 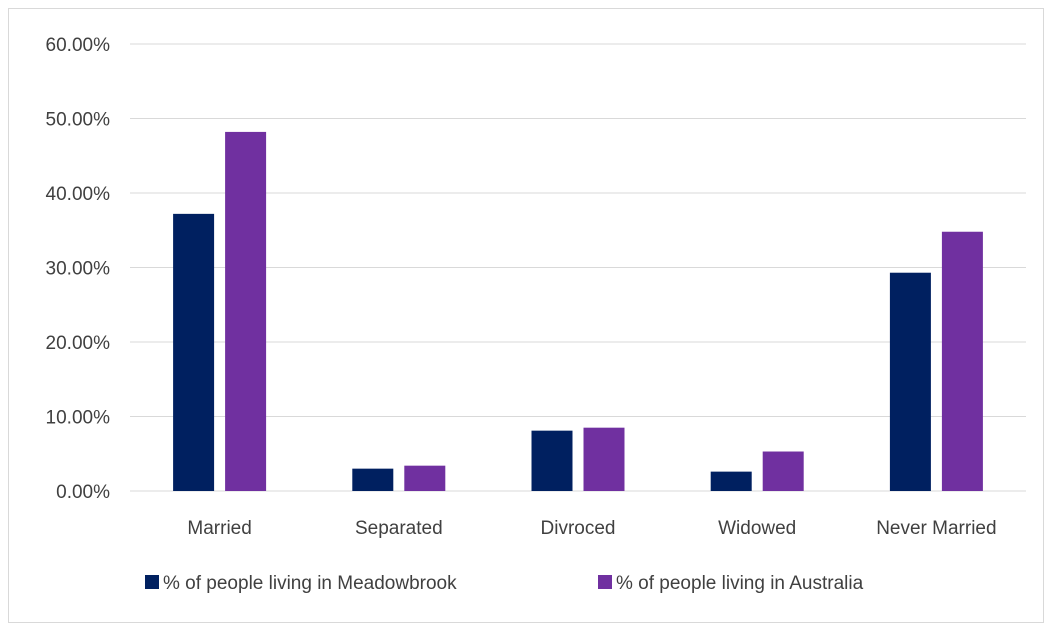 I want to click on legend-label-1: % of people living in Meadowbrook, so click(x=310, y=583).